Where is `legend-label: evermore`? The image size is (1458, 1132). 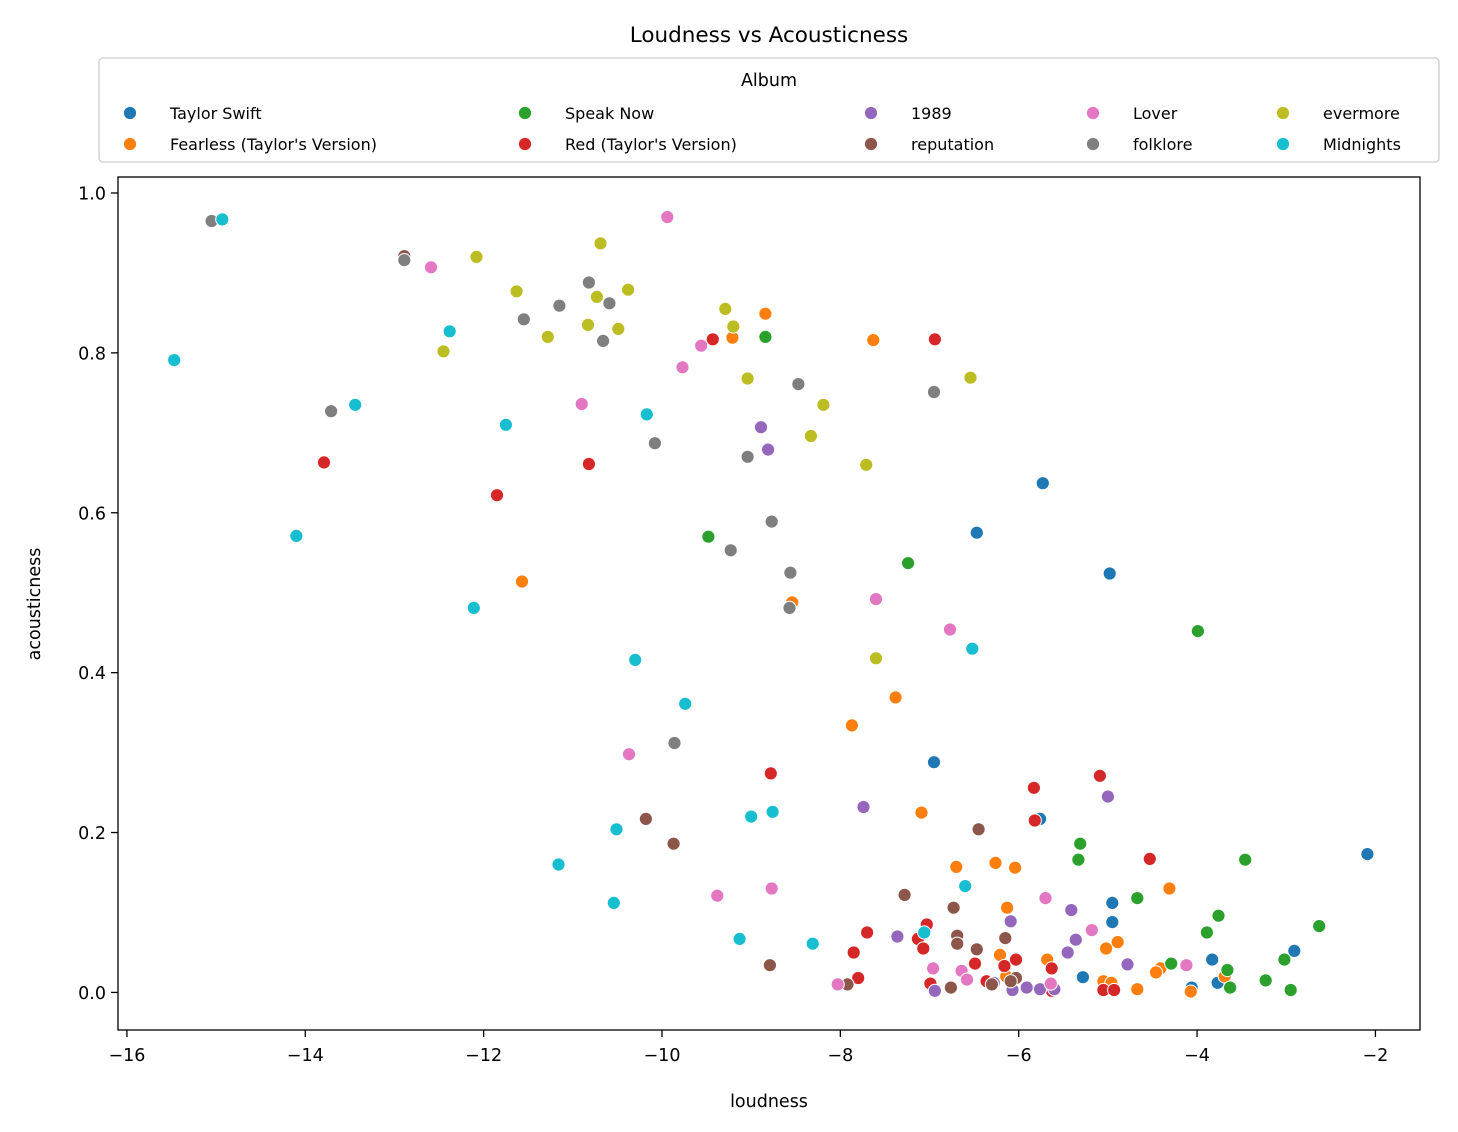
legend-label: evermore is located at coordinates (1361, 113).